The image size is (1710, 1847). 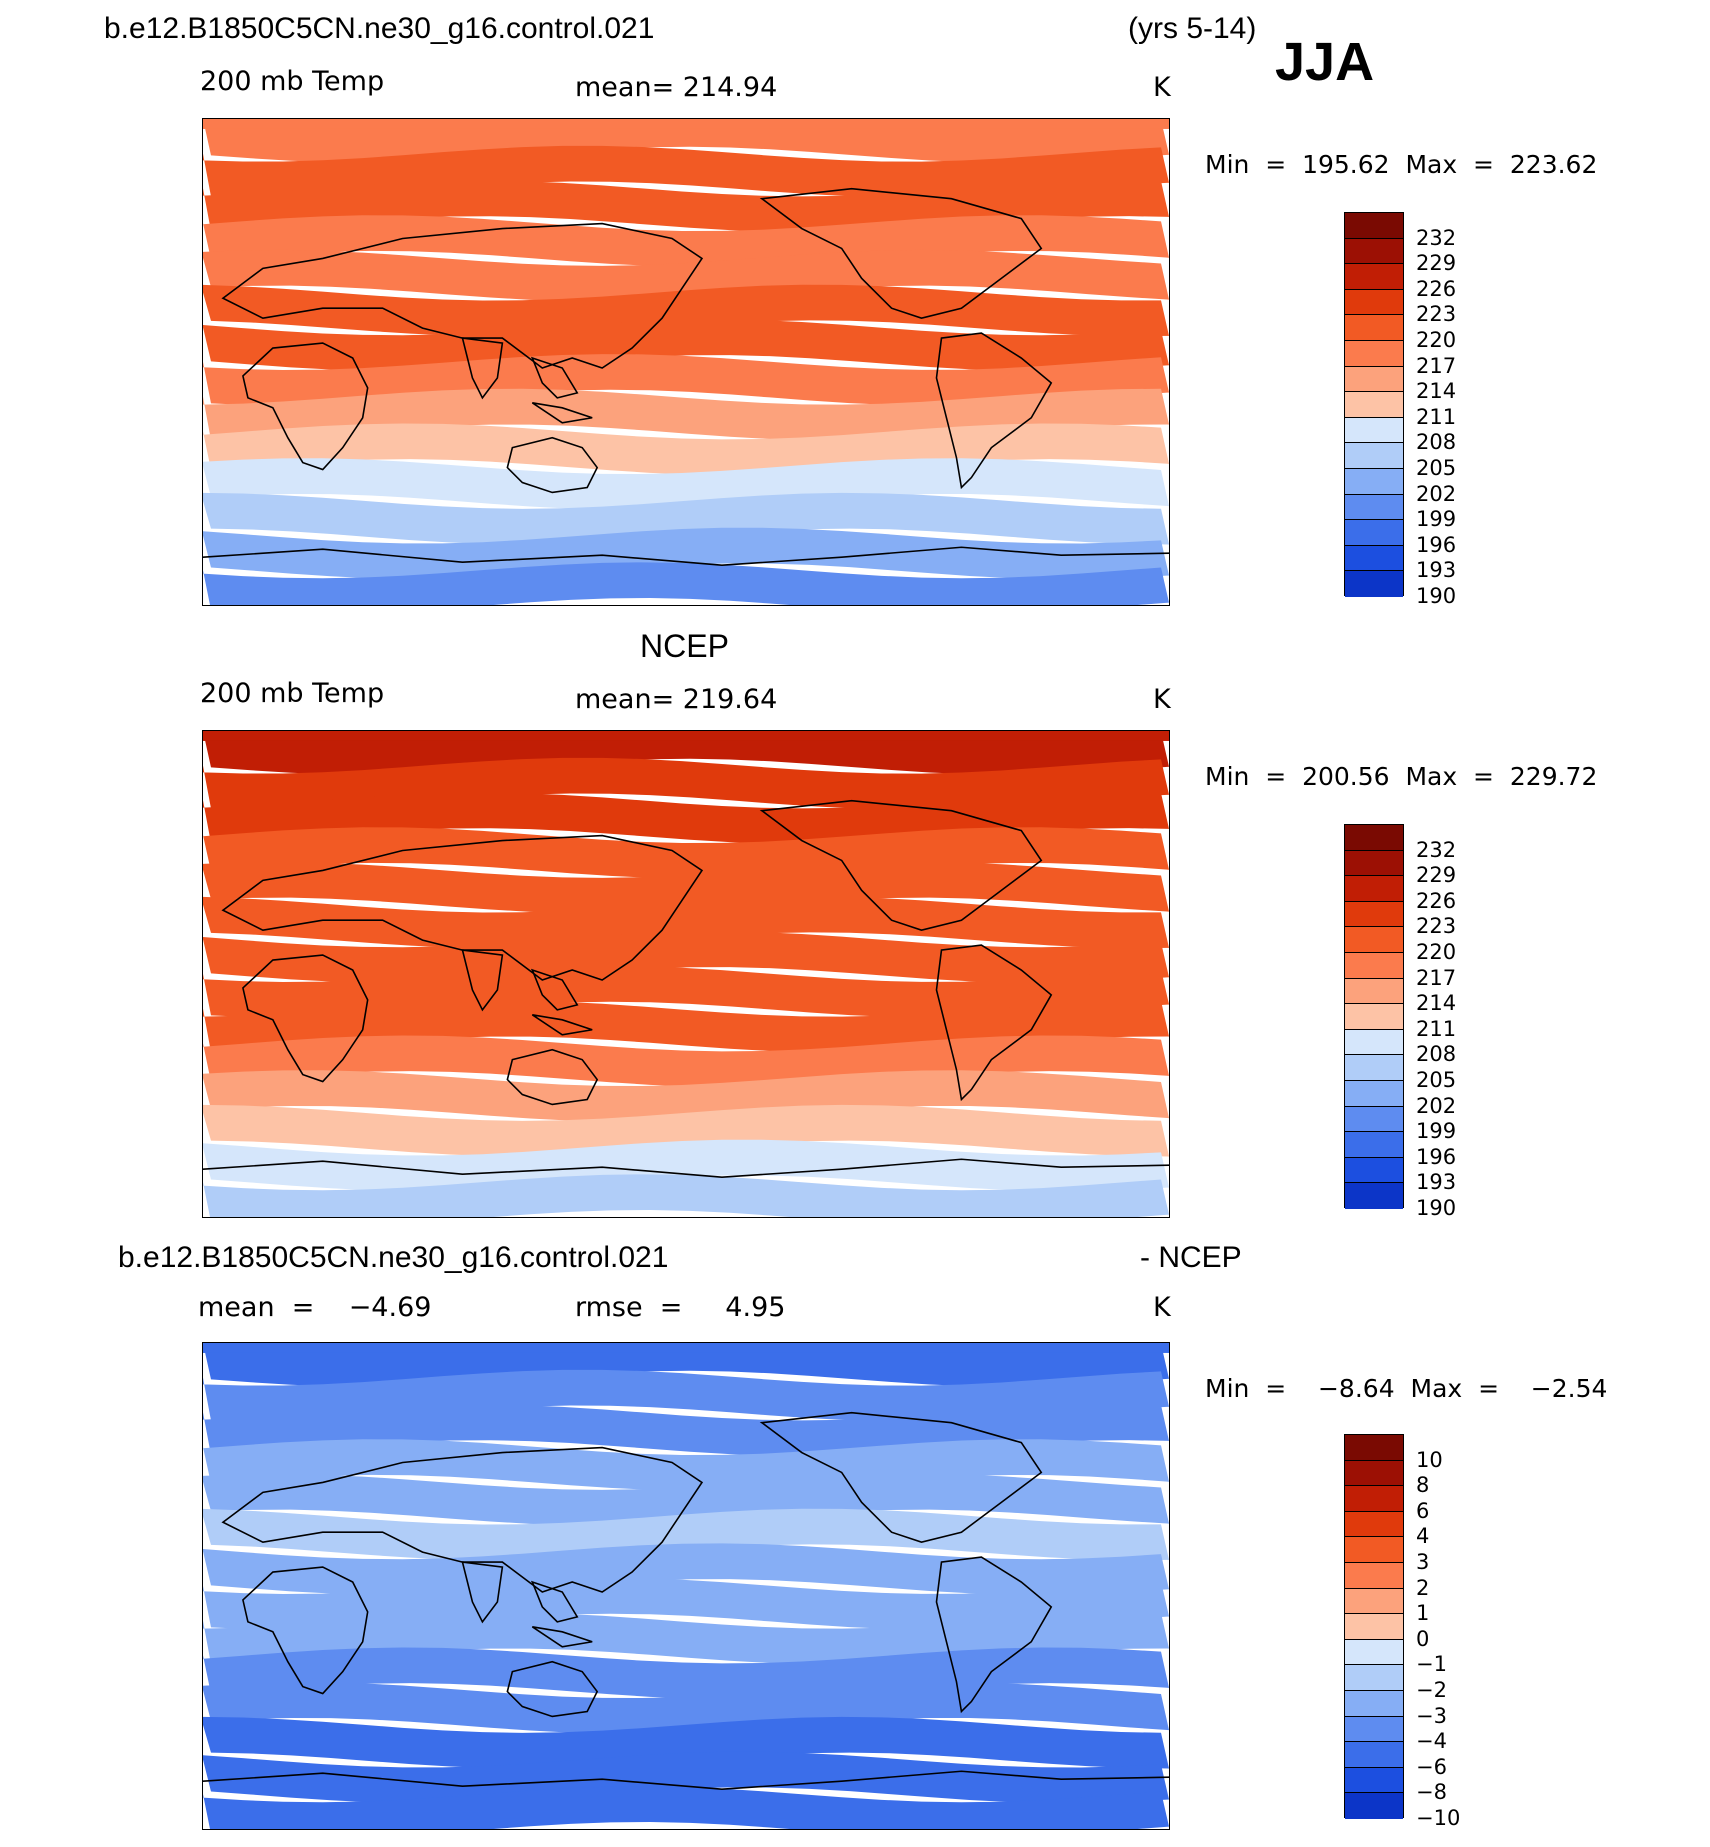 What do you see at coordinates (1431, 1715) in the screenshot?
I see `colorbar-label: −3` at bounding box center [1431, 1715].